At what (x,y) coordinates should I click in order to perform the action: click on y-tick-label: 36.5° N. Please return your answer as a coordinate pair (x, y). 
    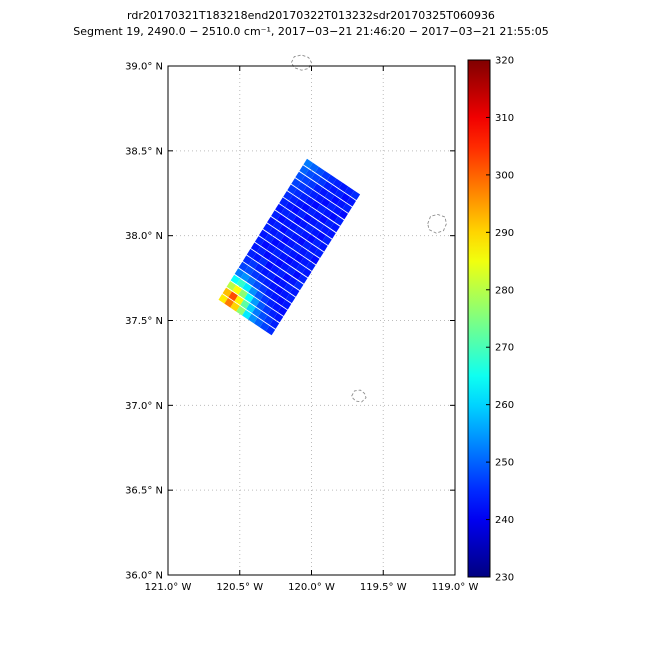
    Looking at the image, I should click on (144, 491).